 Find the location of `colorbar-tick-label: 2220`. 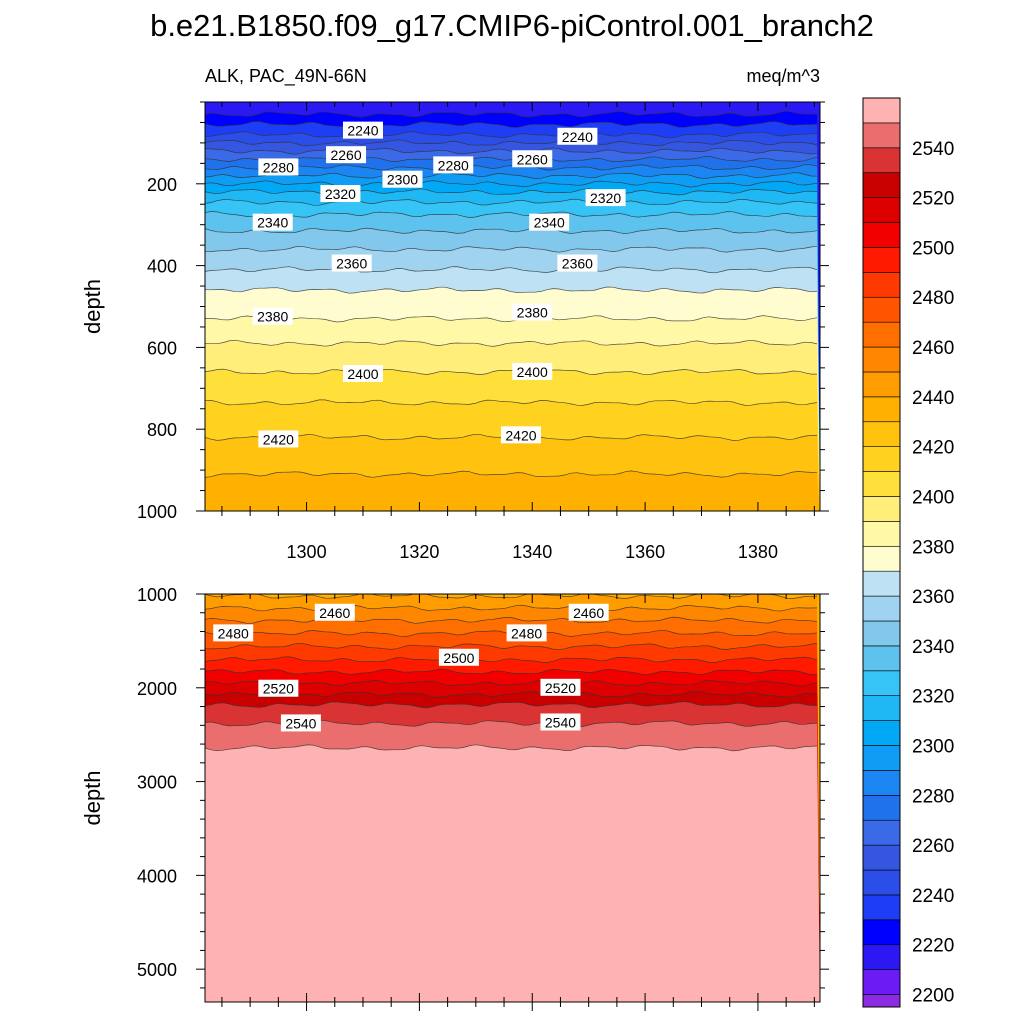

colorbar-tick-label: 2220 is located at coordinates (933, 946).